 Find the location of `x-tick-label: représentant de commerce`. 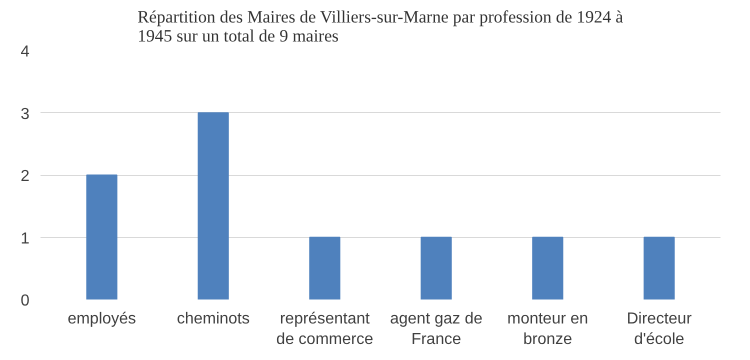

x-tick-label: représentant de commerce is located at coordinates (325, 329).